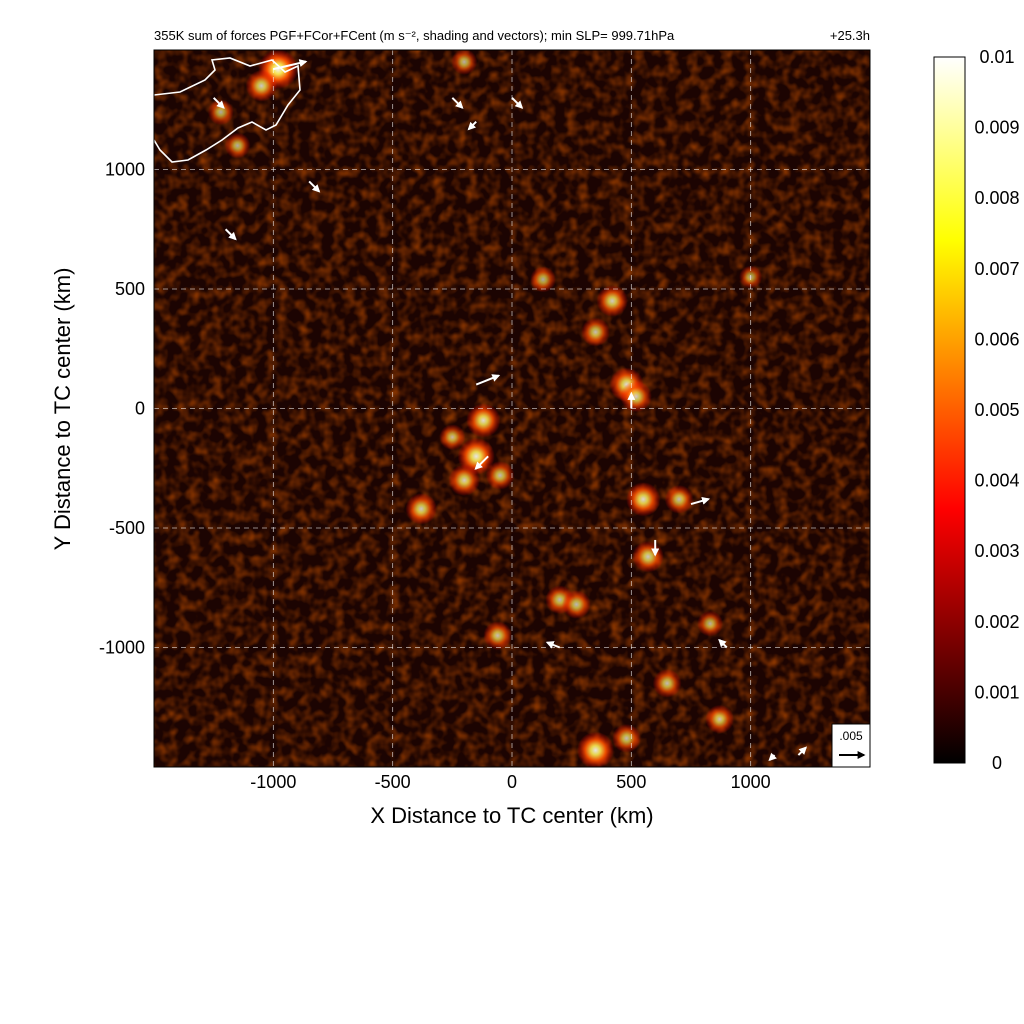 This screenshot has height=1024, width=1024. I want to click on colorbar-tick-label: 0.009, so click(996, 128).